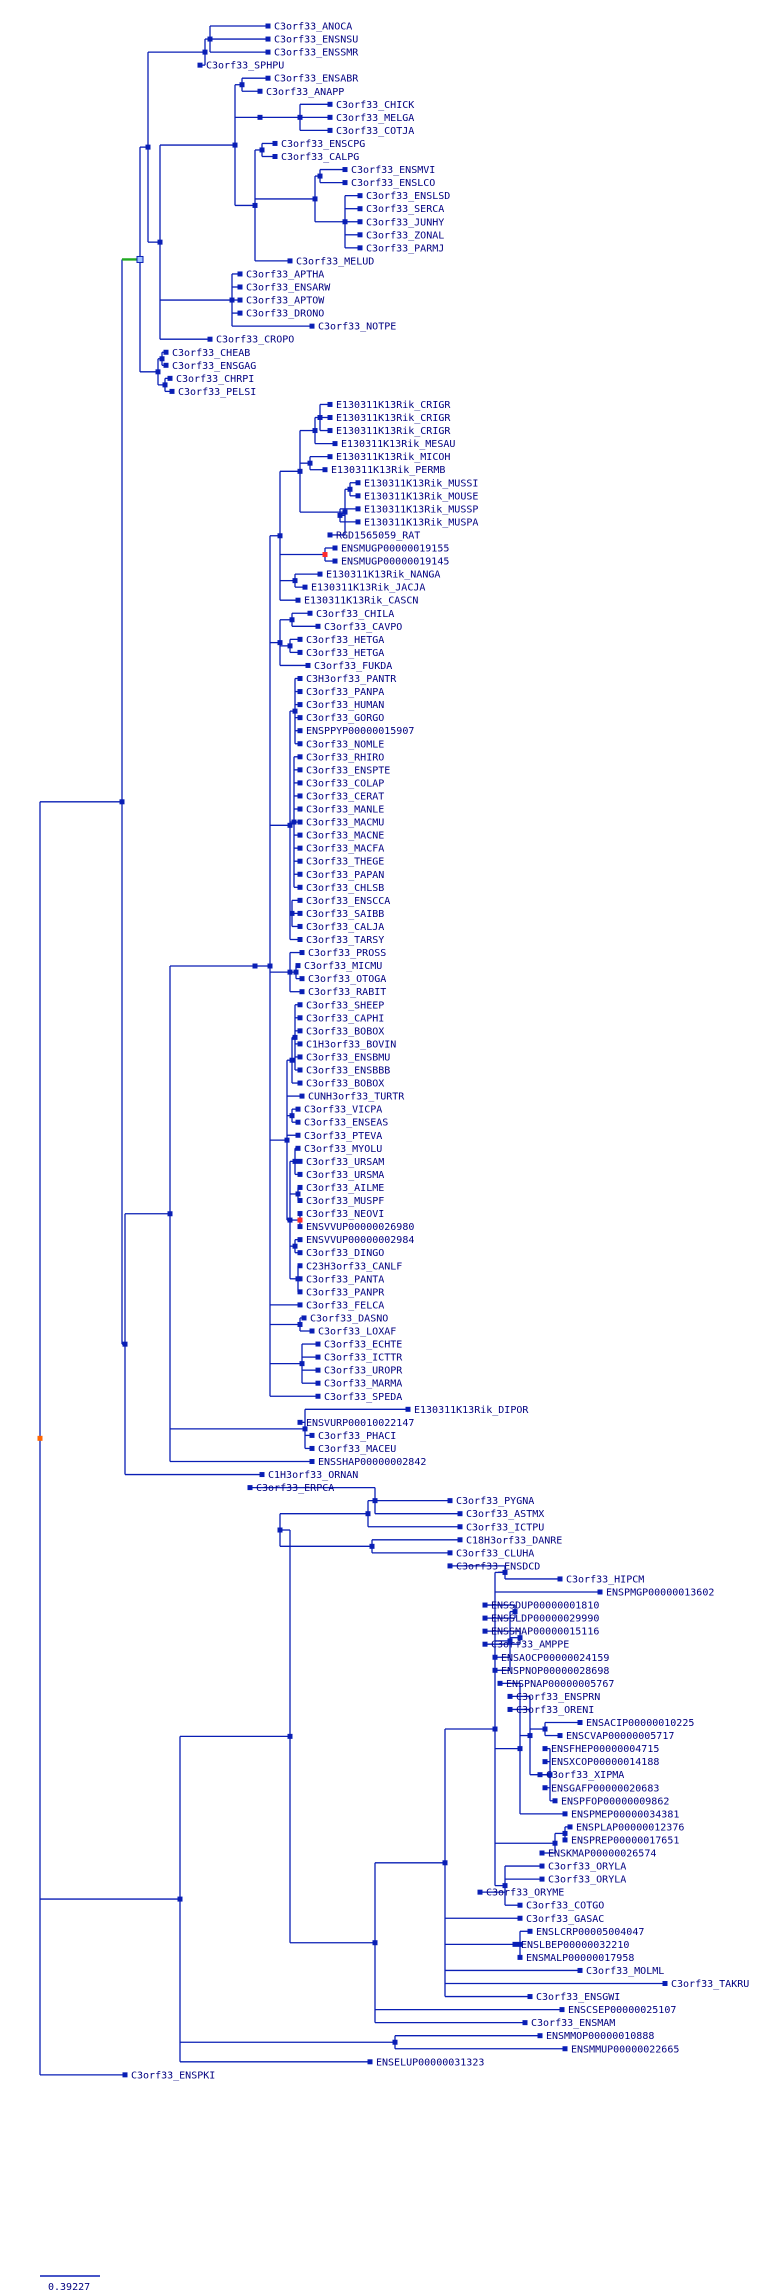 The image size is (770, 2294). Describe the element at coordinates (622, 2010) in the screenshot. I see `leaf-label: ENSCSEP00000025107` at that location.